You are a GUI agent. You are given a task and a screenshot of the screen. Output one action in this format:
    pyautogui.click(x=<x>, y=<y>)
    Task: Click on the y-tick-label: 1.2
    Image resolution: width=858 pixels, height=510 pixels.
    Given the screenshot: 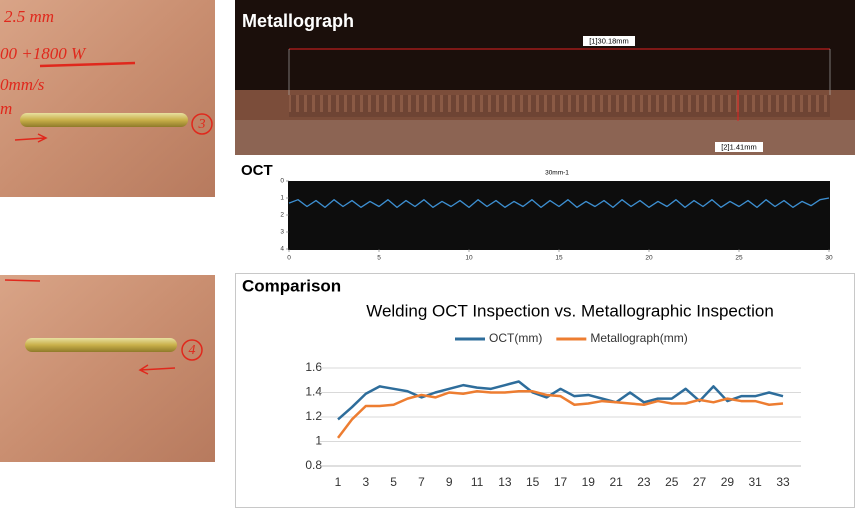 What is the action you would take?
    pyautogui.click(x=313, y=416)
    